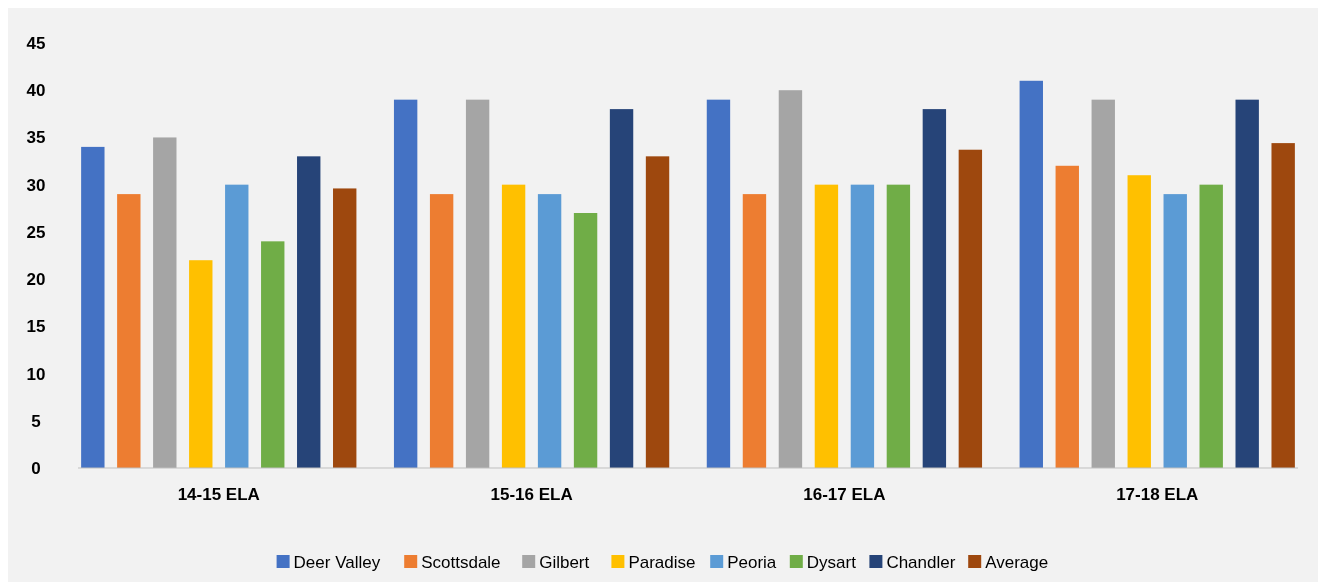 The width and height of the screenshot is (1318, 582). I want to click on y-tick-label: 30, so click(36, 185).